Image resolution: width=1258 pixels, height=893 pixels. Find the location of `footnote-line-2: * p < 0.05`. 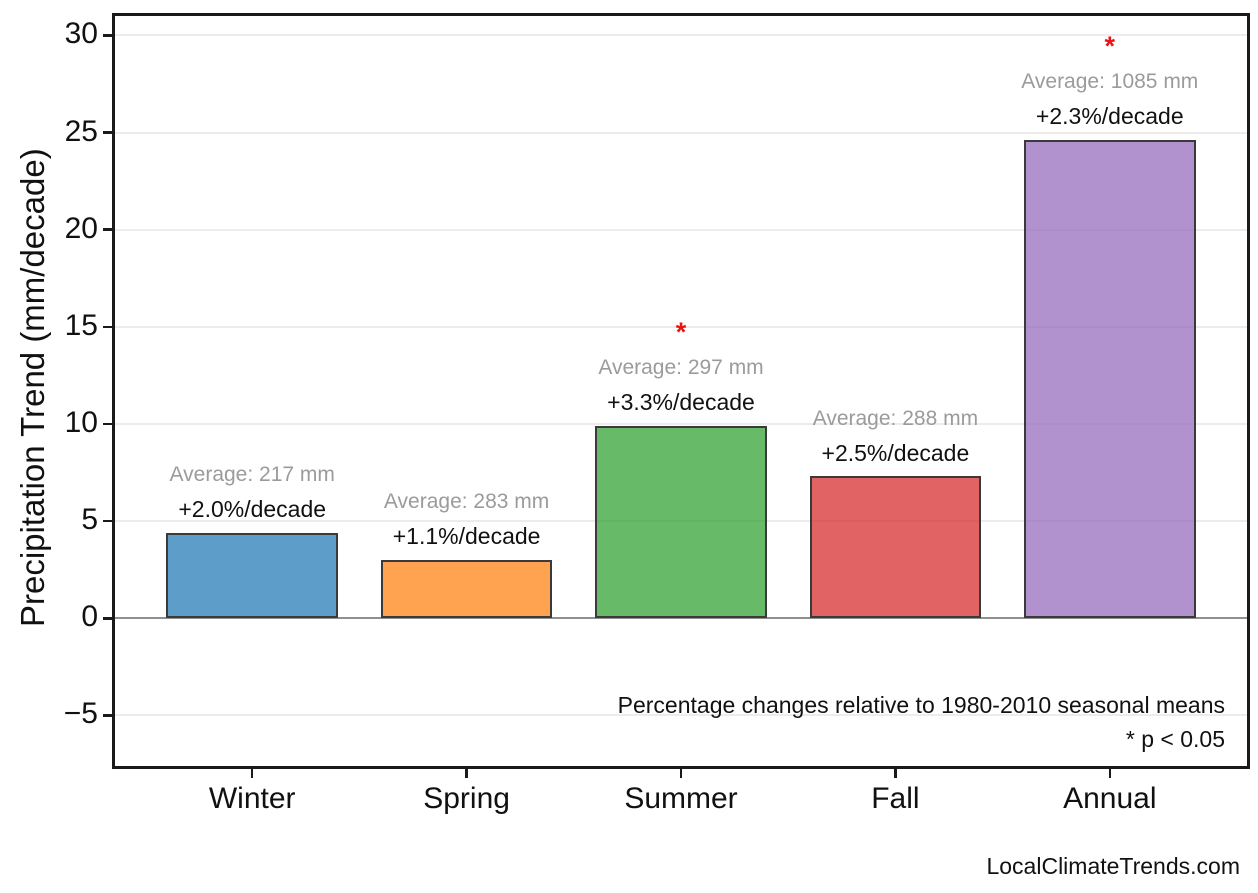

footnote-line-2: * p < 0.05 is located at coordinates (1175, 739).